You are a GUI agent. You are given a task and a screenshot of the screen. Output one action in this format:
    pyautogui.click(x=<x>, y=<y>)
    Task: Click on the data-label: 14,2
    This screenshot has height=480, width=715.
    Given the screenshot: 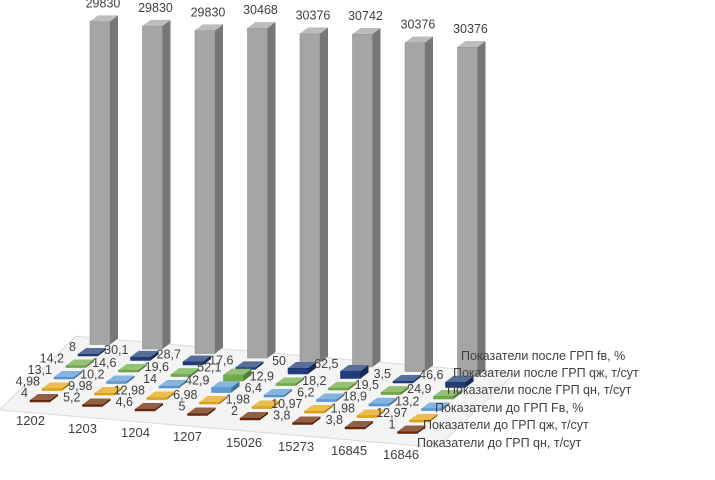 What is the action you would take?
    pyautogui.click(x=52, y=359)
    